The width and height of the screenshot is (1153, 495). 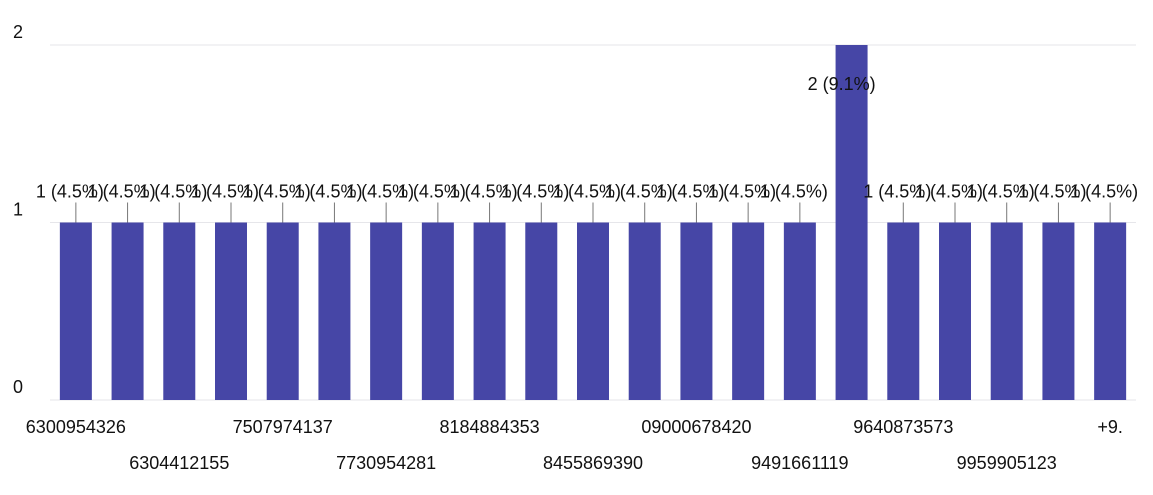 What do you see at coordinates (903, 427) in the screenshot?
I see `x-tick-label: 9640873573` at bounding box center [903, 427].